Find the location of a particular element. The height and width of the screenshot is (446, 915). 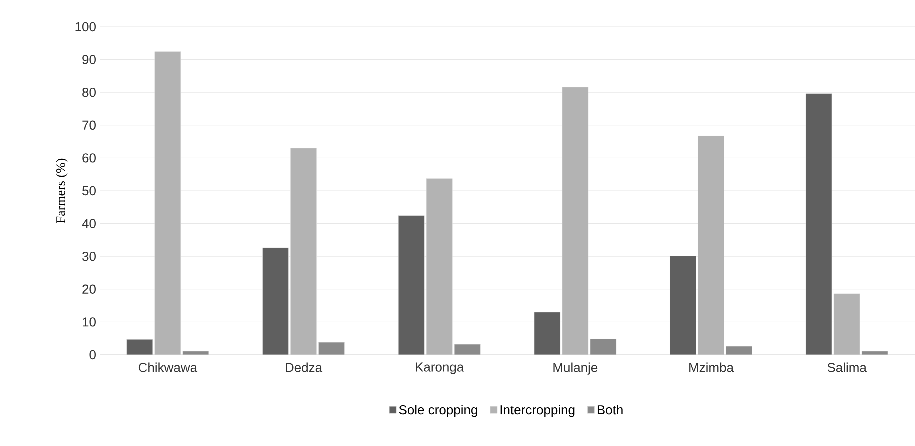

y-tick-label: 10 is located at coordinates (89, 322).